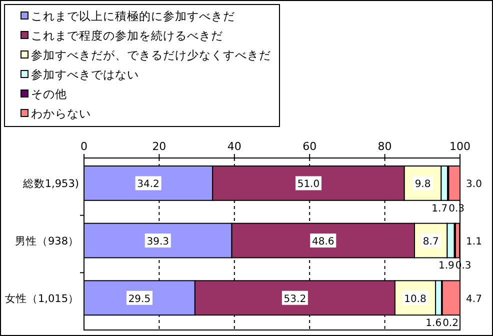  Describe the element at coordinates (151, 55) in the screenshot. I see `legend-label: 参加すべきだが、できるだけ少なくすべきだ` at that location.